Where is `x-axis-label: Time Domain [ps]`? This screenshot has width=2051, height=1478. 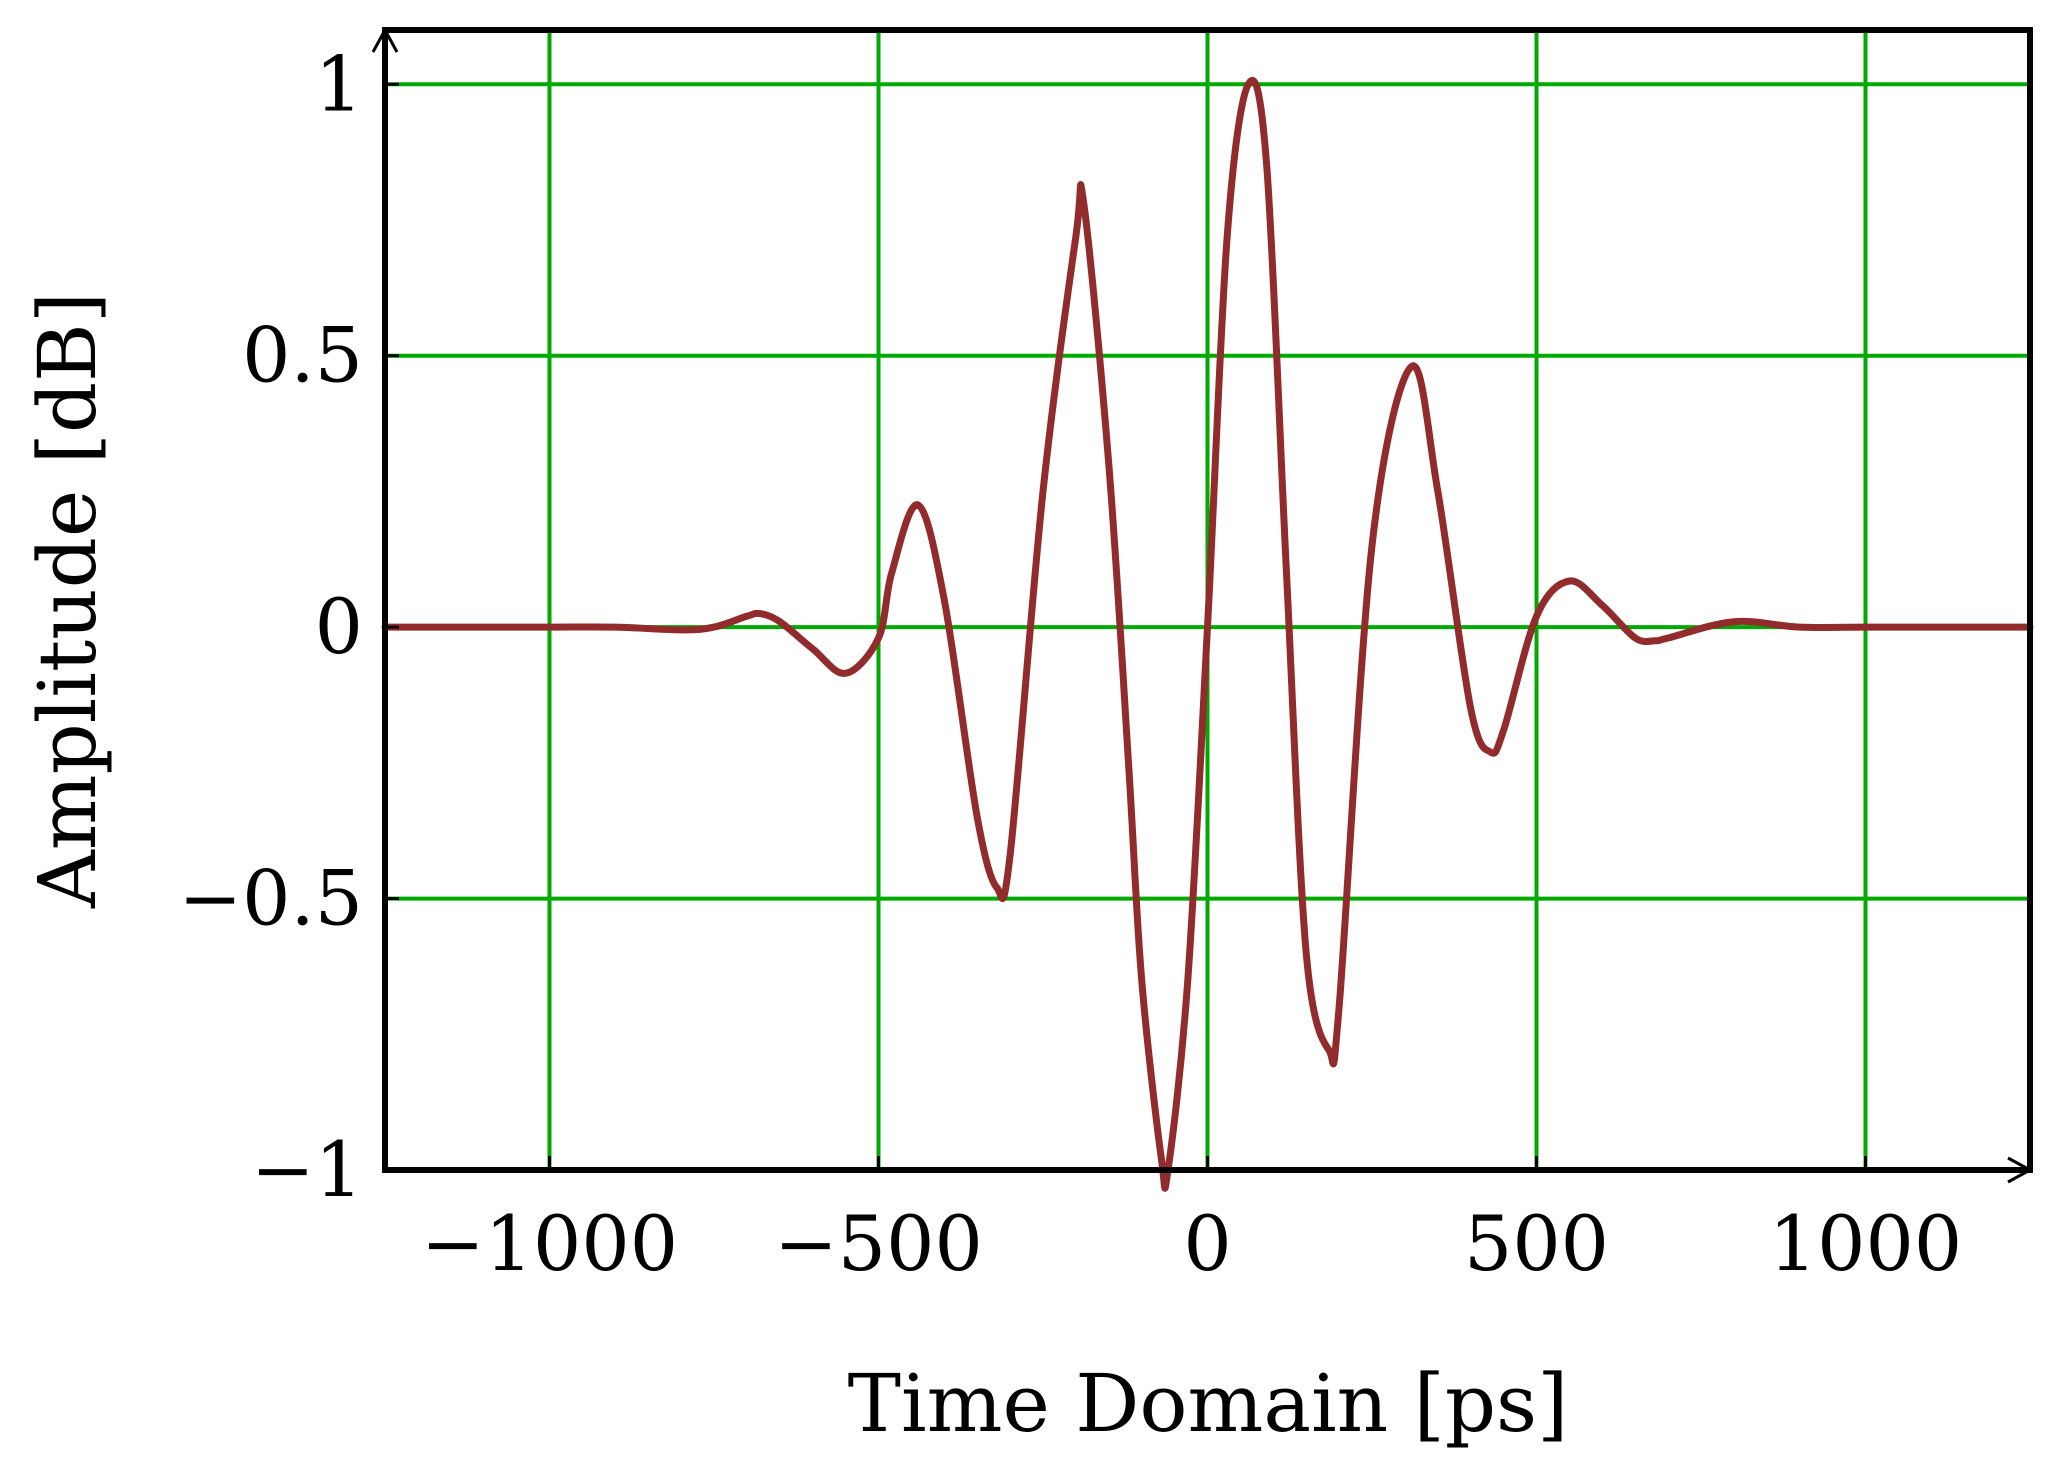 x-axis-label: Time Domain [ps] is located at coordinates (1208, 1403).